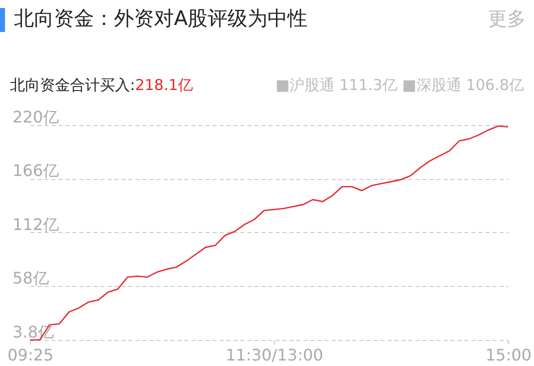 The width and height of the screenshot is (534, 366). Describe the element at coordinates (336, 85) in the screenshot. I see `text: ■沪股通 111.3亿` at that location.